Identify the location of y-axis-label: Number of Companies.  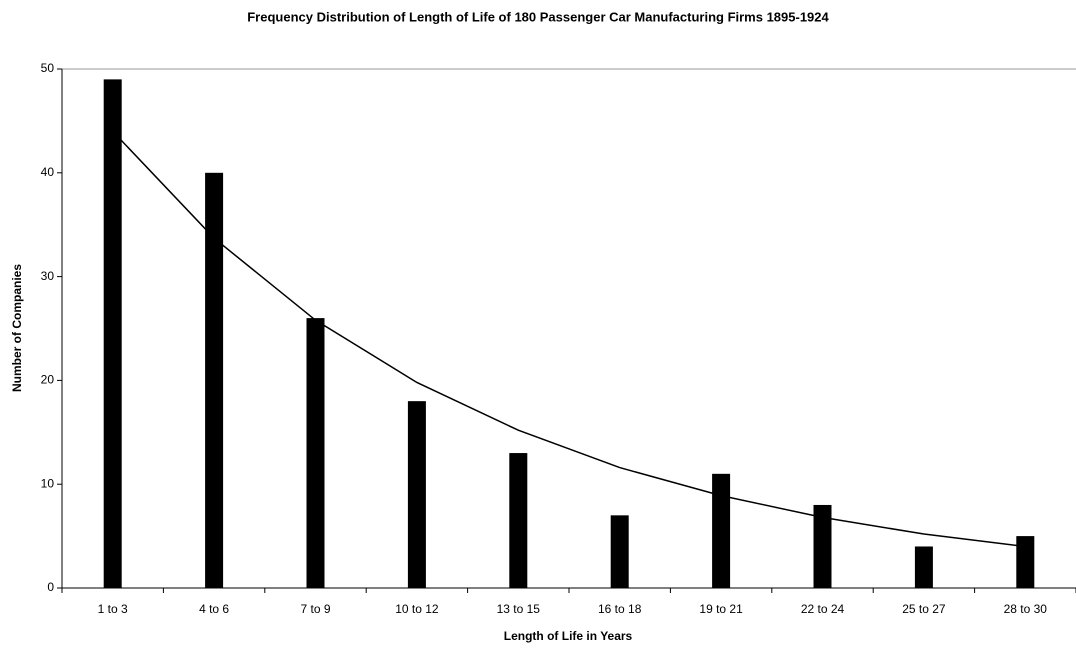
(17, 328).